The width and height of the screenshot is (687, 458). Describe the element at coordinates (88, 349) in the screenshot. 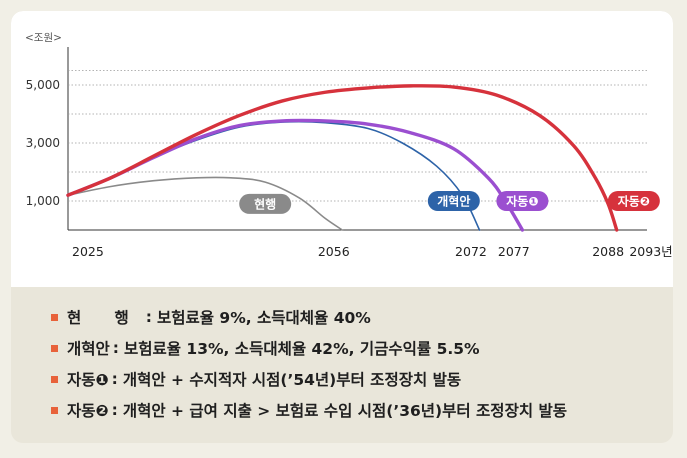

I see `legend-name: 개혁안` at that location.